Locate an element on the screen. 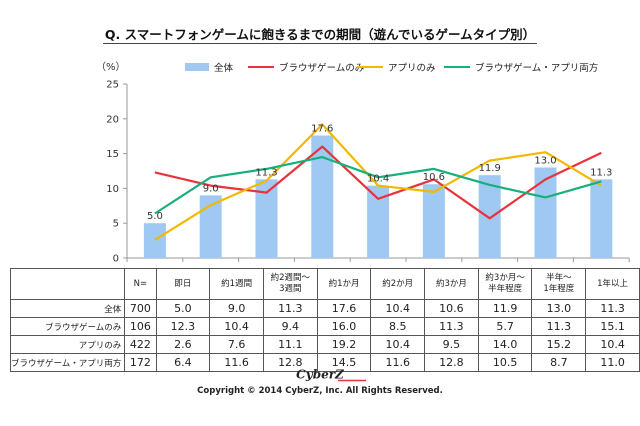 This screenshot has height=426, width=640. cyberz-logo: CyberZ is located at coordinates (331, 375).